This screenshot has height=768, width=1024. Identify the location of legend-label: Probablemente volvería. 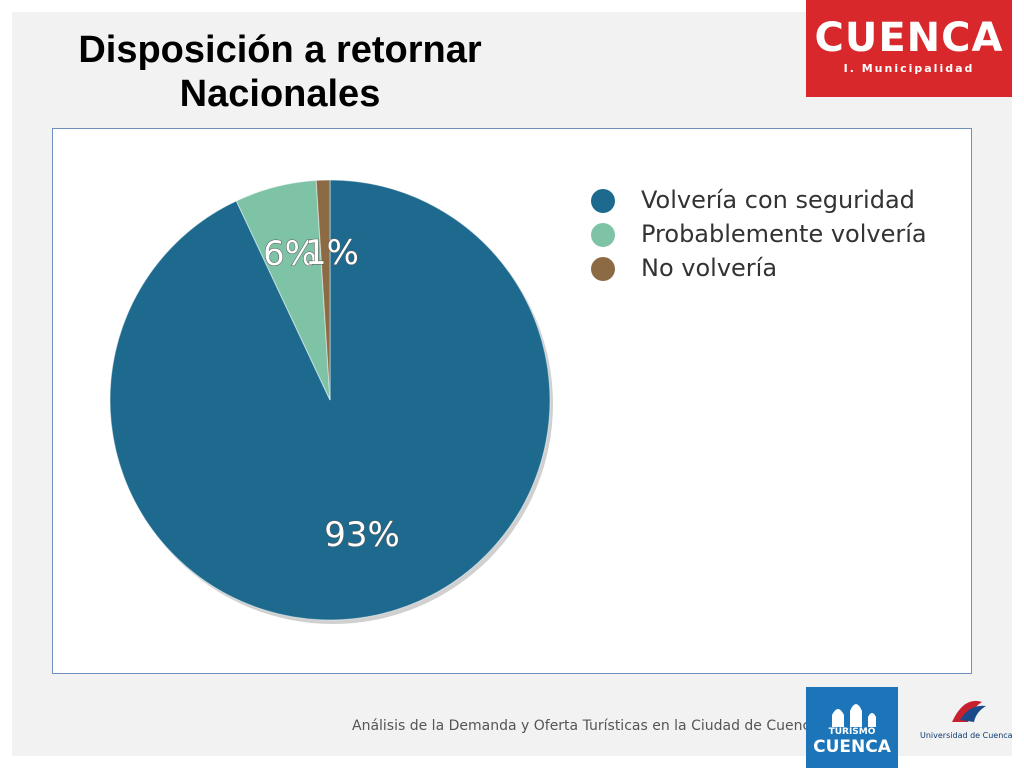
(784, 234).